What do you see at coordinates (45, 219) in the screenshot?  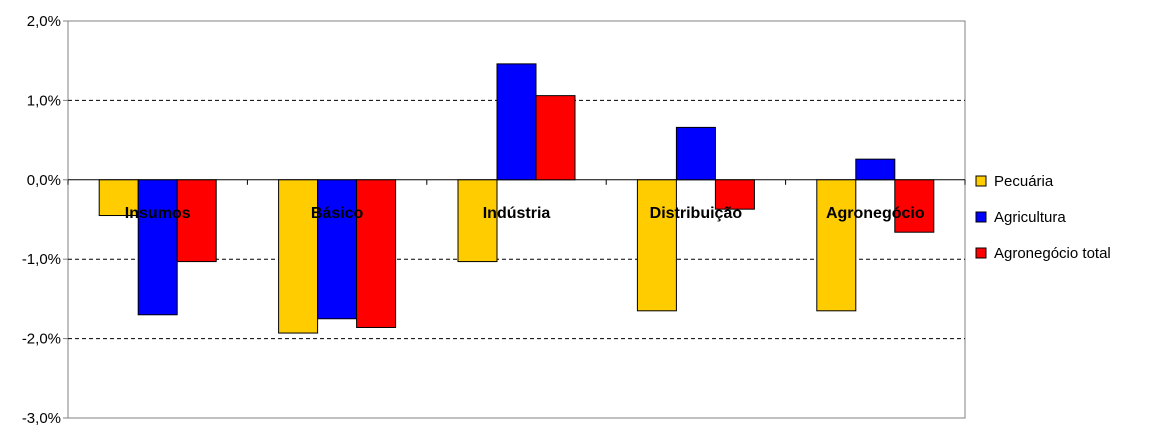 I see `y-axis: 2,0% 1,0% 0,0% -1,0% -2,0% -3,0%` at bounding box center [45, 219].